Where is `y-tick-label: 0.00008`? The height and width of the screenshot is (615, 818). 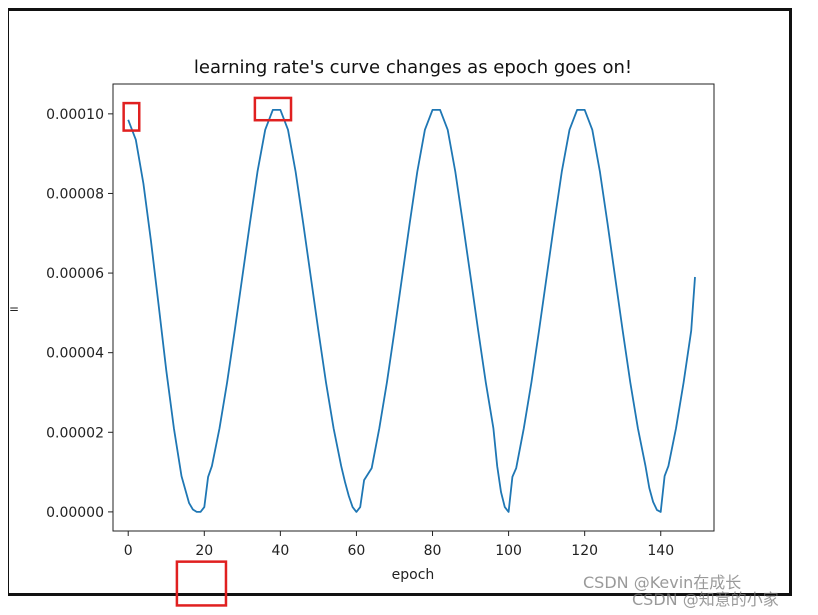
y-tick-label: 0.00008 is located at coordinates (75, 194).